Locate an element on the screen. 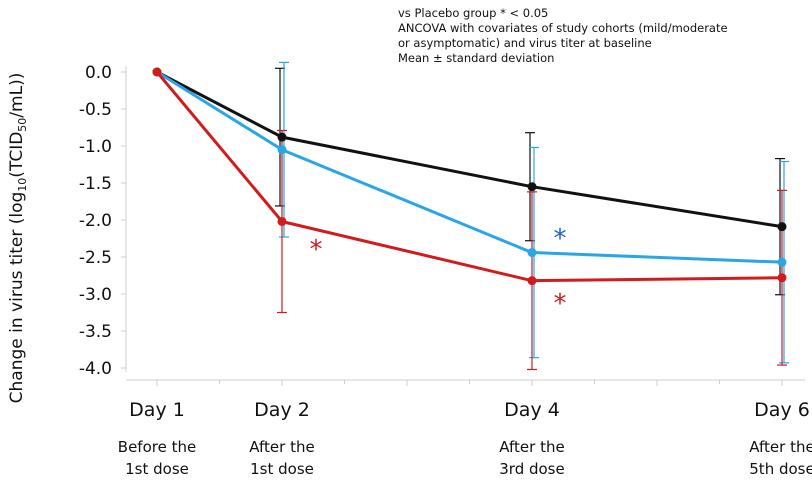 This screenshot has height=485, width=812. note-mean-sd: Mean ± standard deviation is located at coordinates (476, 58).